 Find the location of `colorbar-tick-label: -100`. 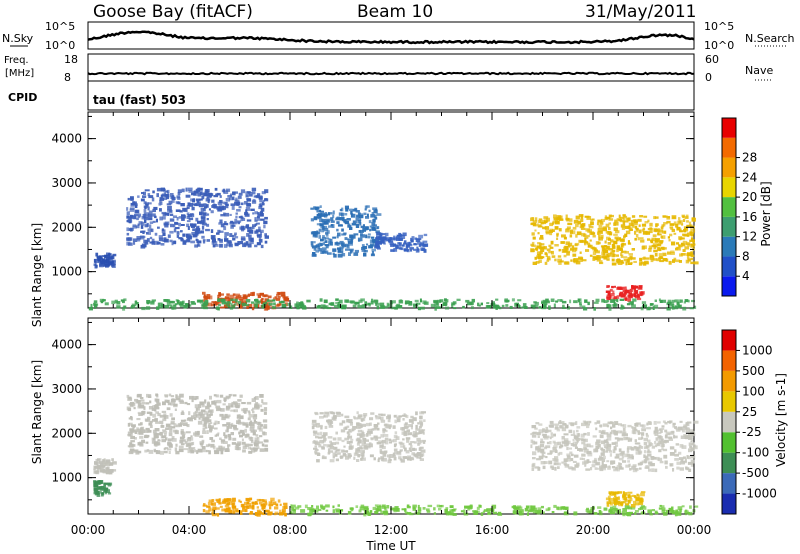

colorbar-tick-label: -100 is located at coordinates (755, 453).